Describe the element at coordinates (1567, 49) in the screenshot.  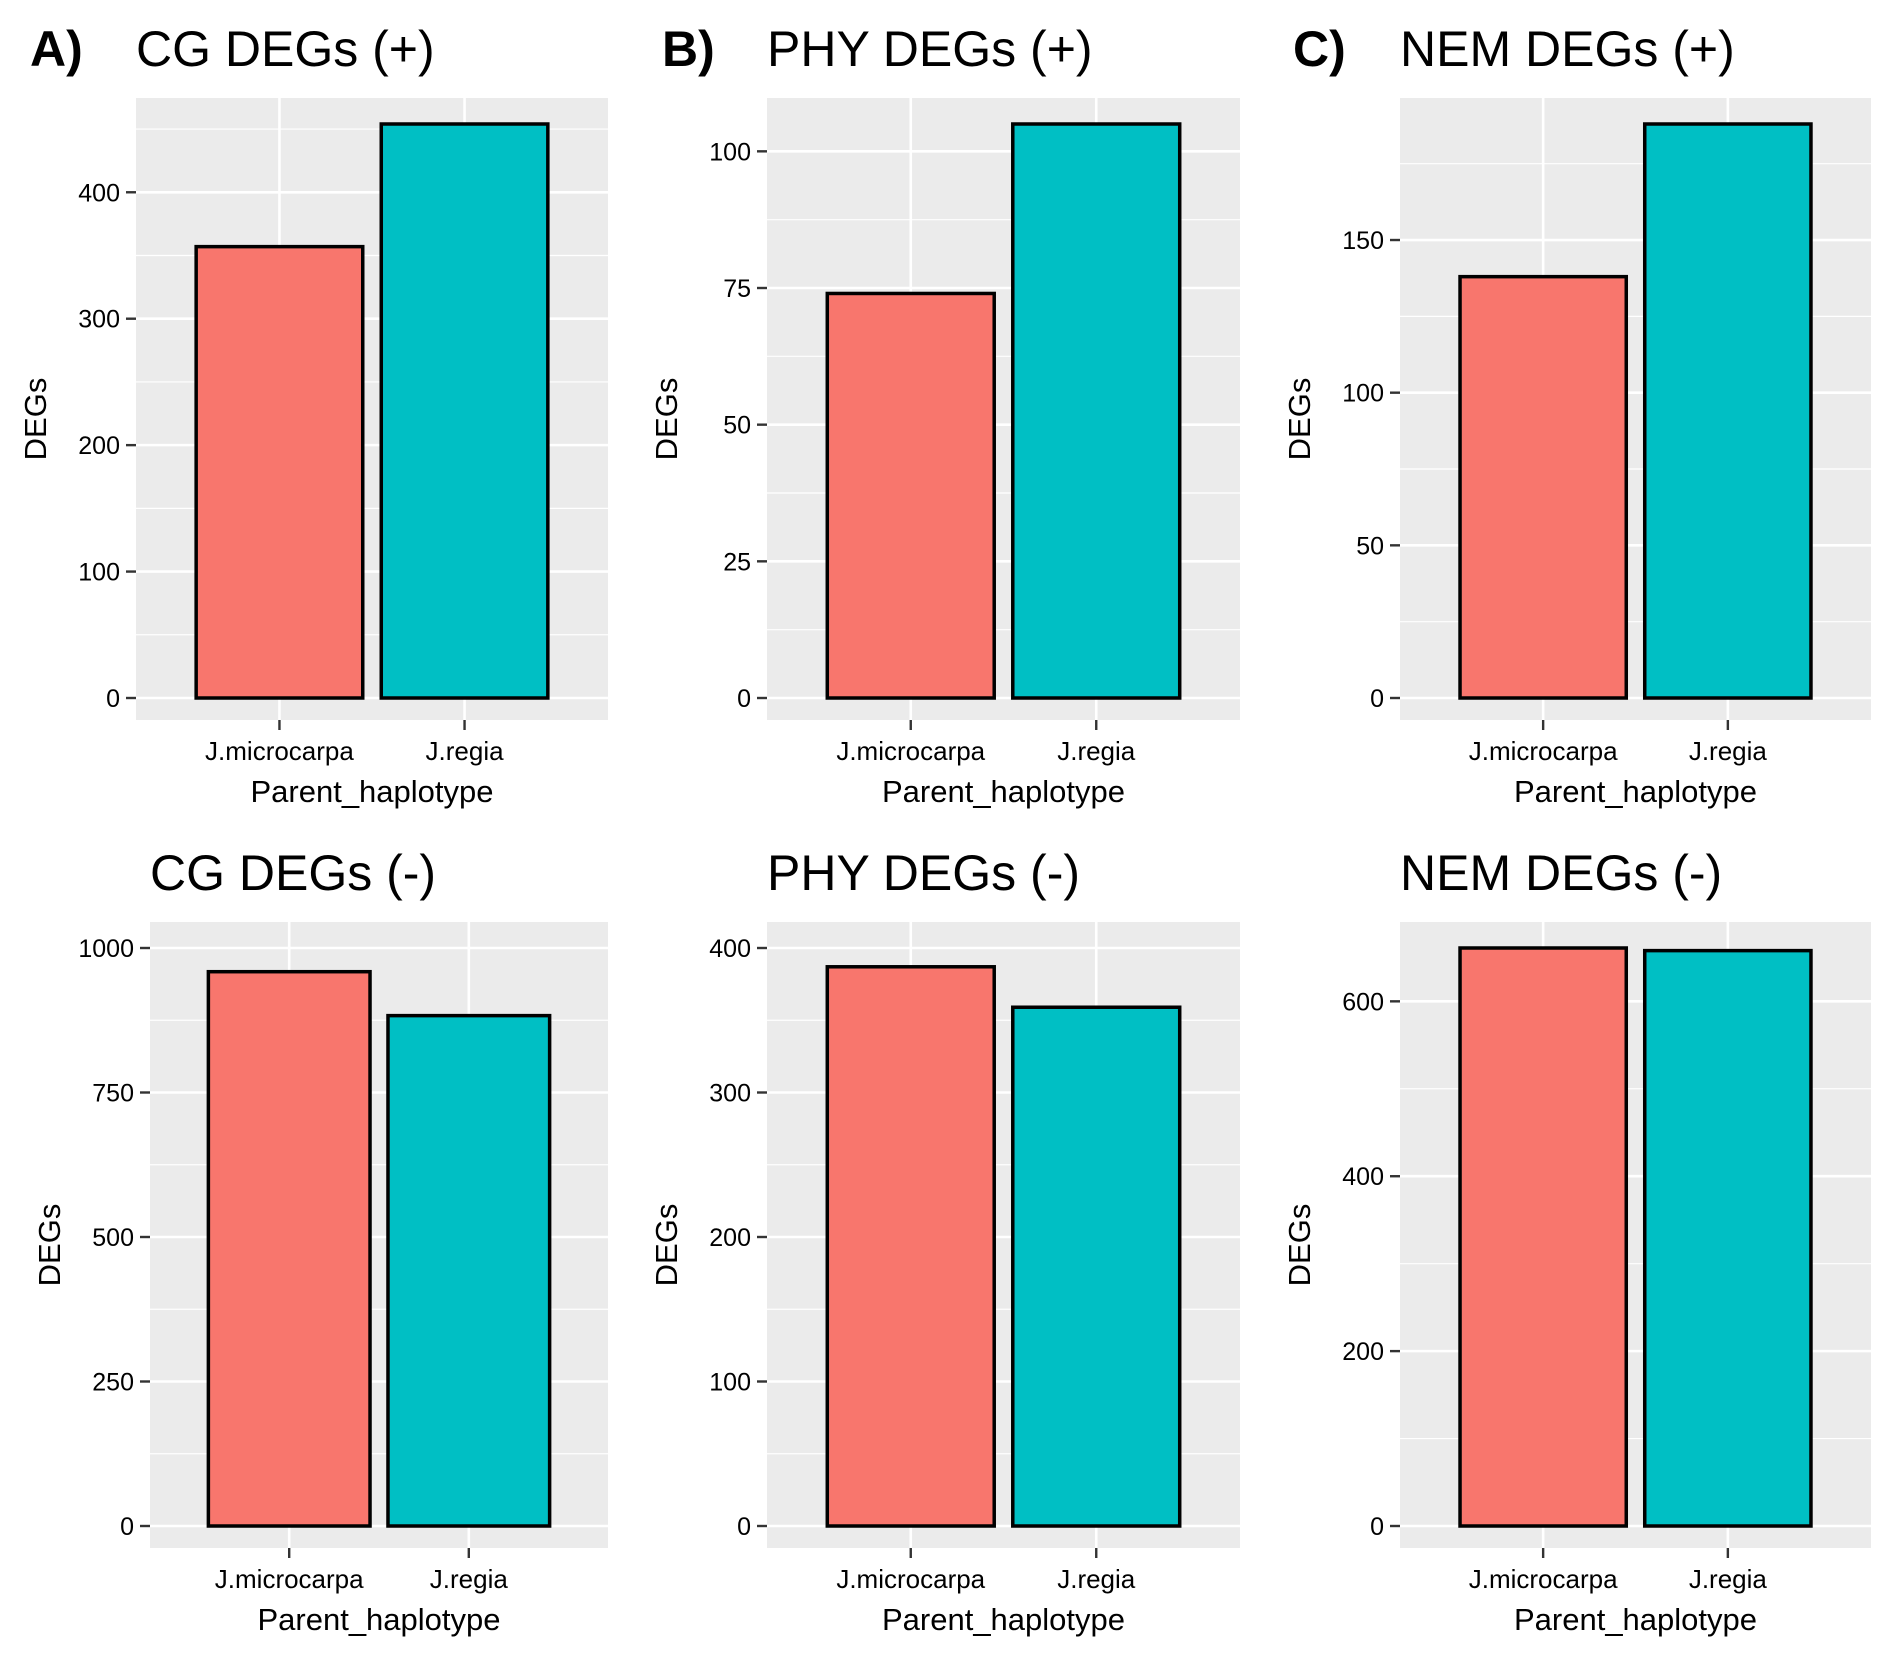
I see `chart-title: NEM DEGs (+)` at that location.